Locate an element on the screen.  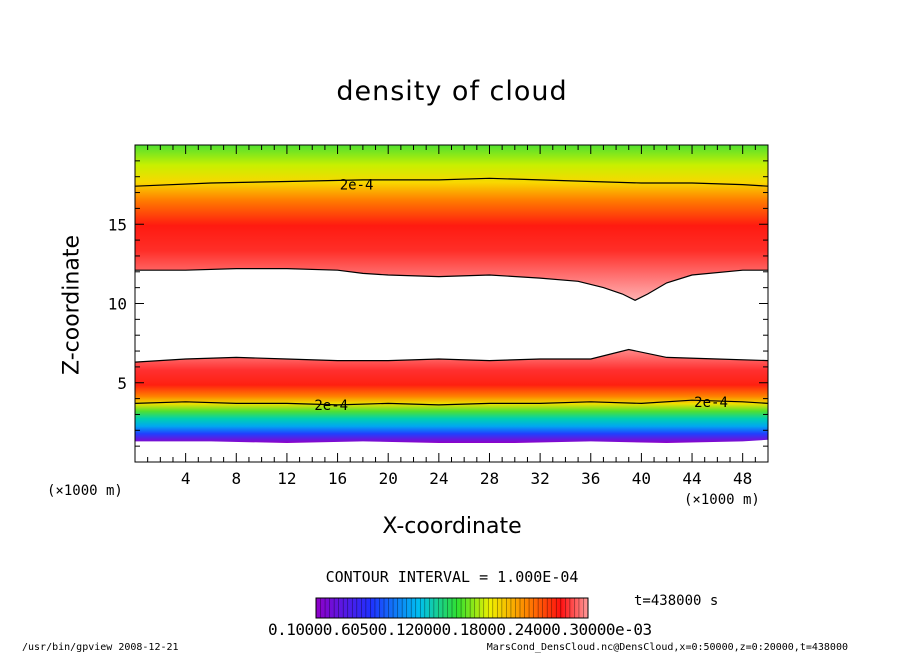
x-unit-label-left: (×1000 m) is located at coordinates (85, 491).